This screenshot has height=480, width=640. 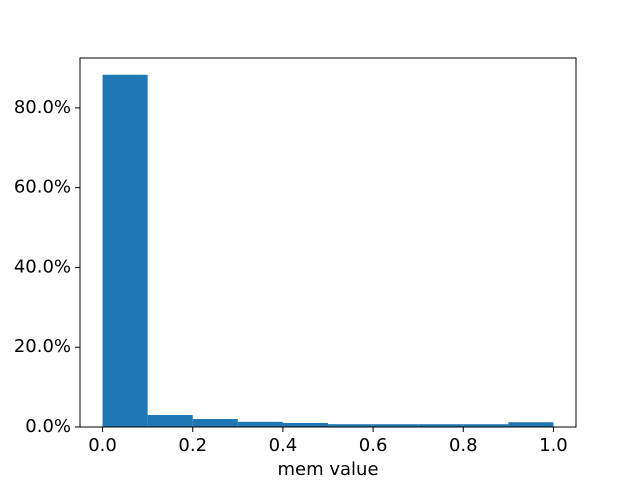 I want to click on y-tick-label: 0.0%, so click(x=48, y=426).